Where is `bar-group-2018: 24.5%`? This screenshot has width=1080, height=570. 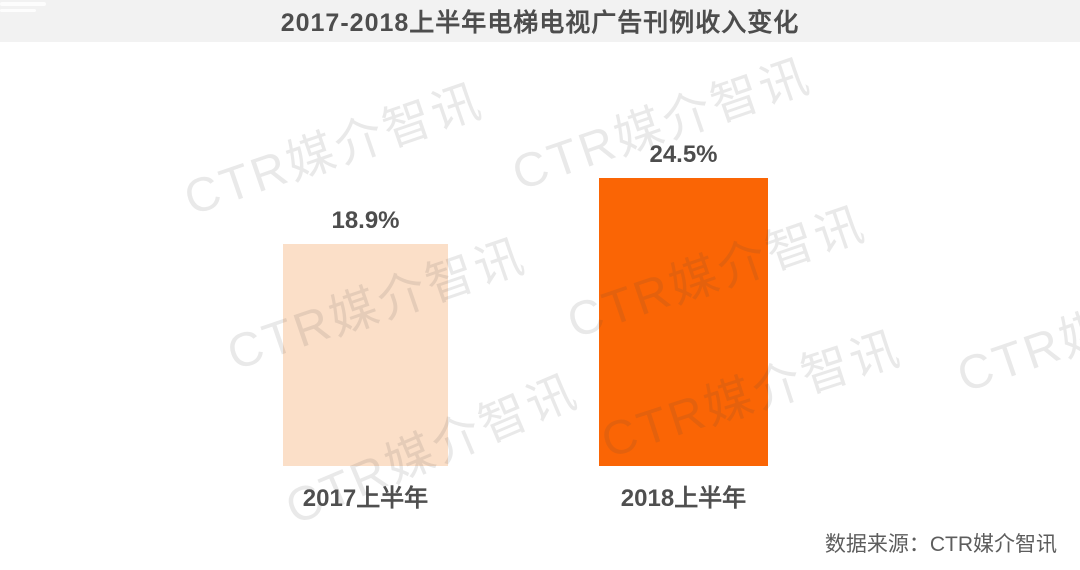
bar-group-2018: 24.5% is located at coordinates (683, 303).